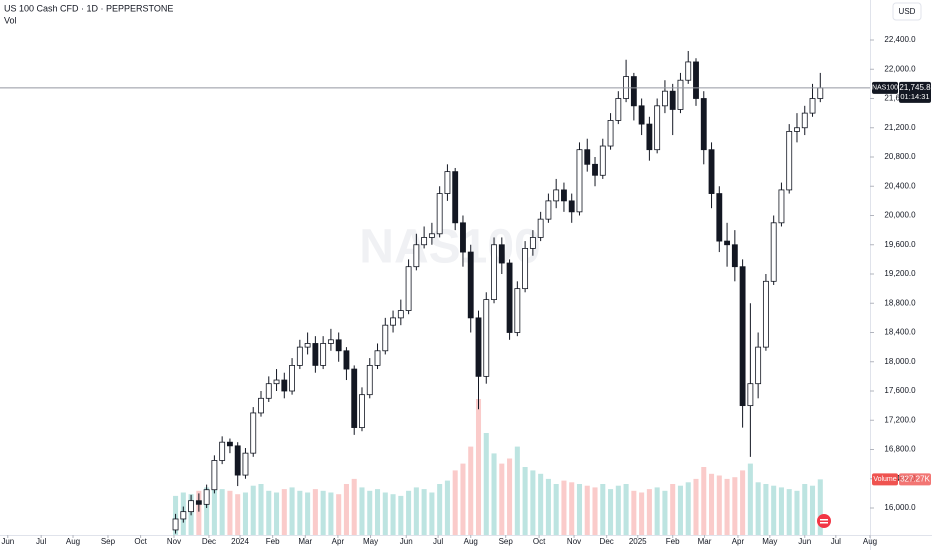 The image size is (932, 550). Describe the element at coordinates (885, 88) in the screenshot. I see `symbol-label: NAS100` at that location.